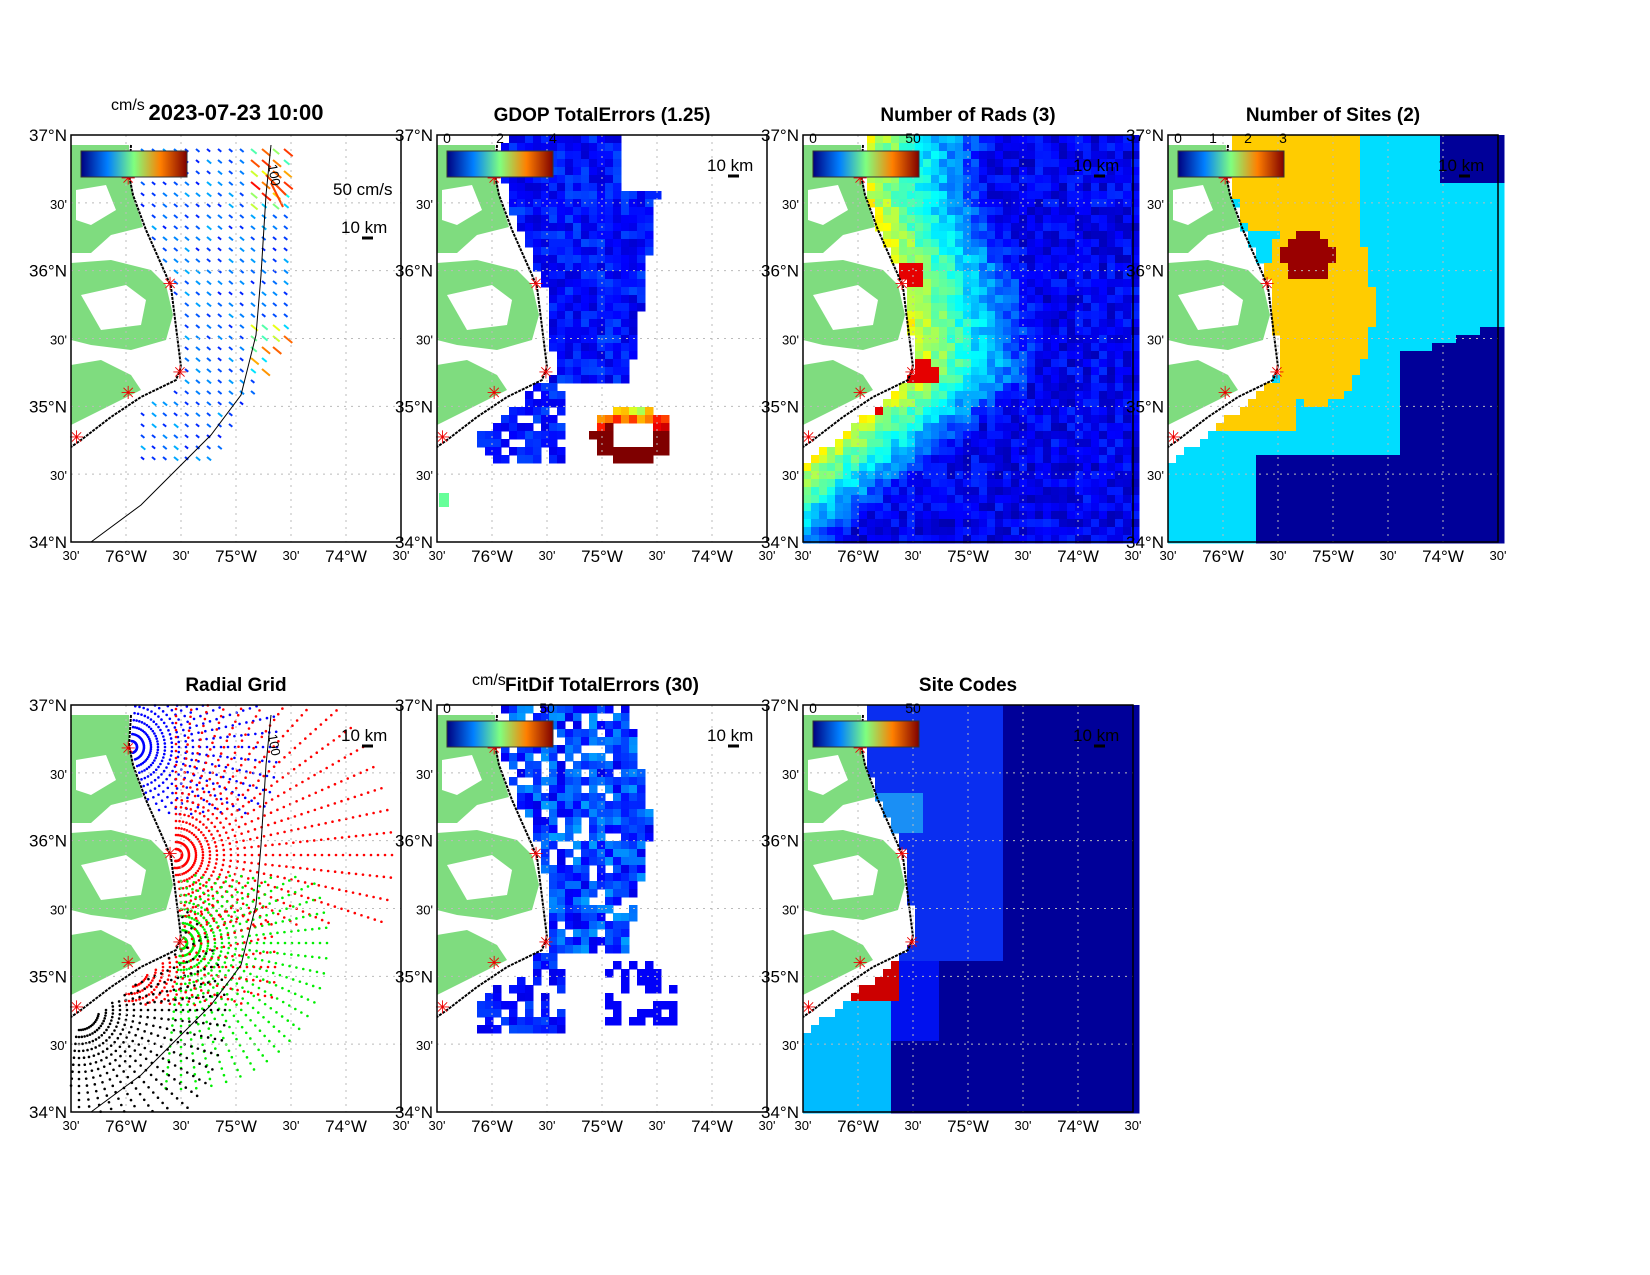  Describe the element at coordinates (447, 138) in the screenshot. I see `colorbar-tick-label: 0` at that location.